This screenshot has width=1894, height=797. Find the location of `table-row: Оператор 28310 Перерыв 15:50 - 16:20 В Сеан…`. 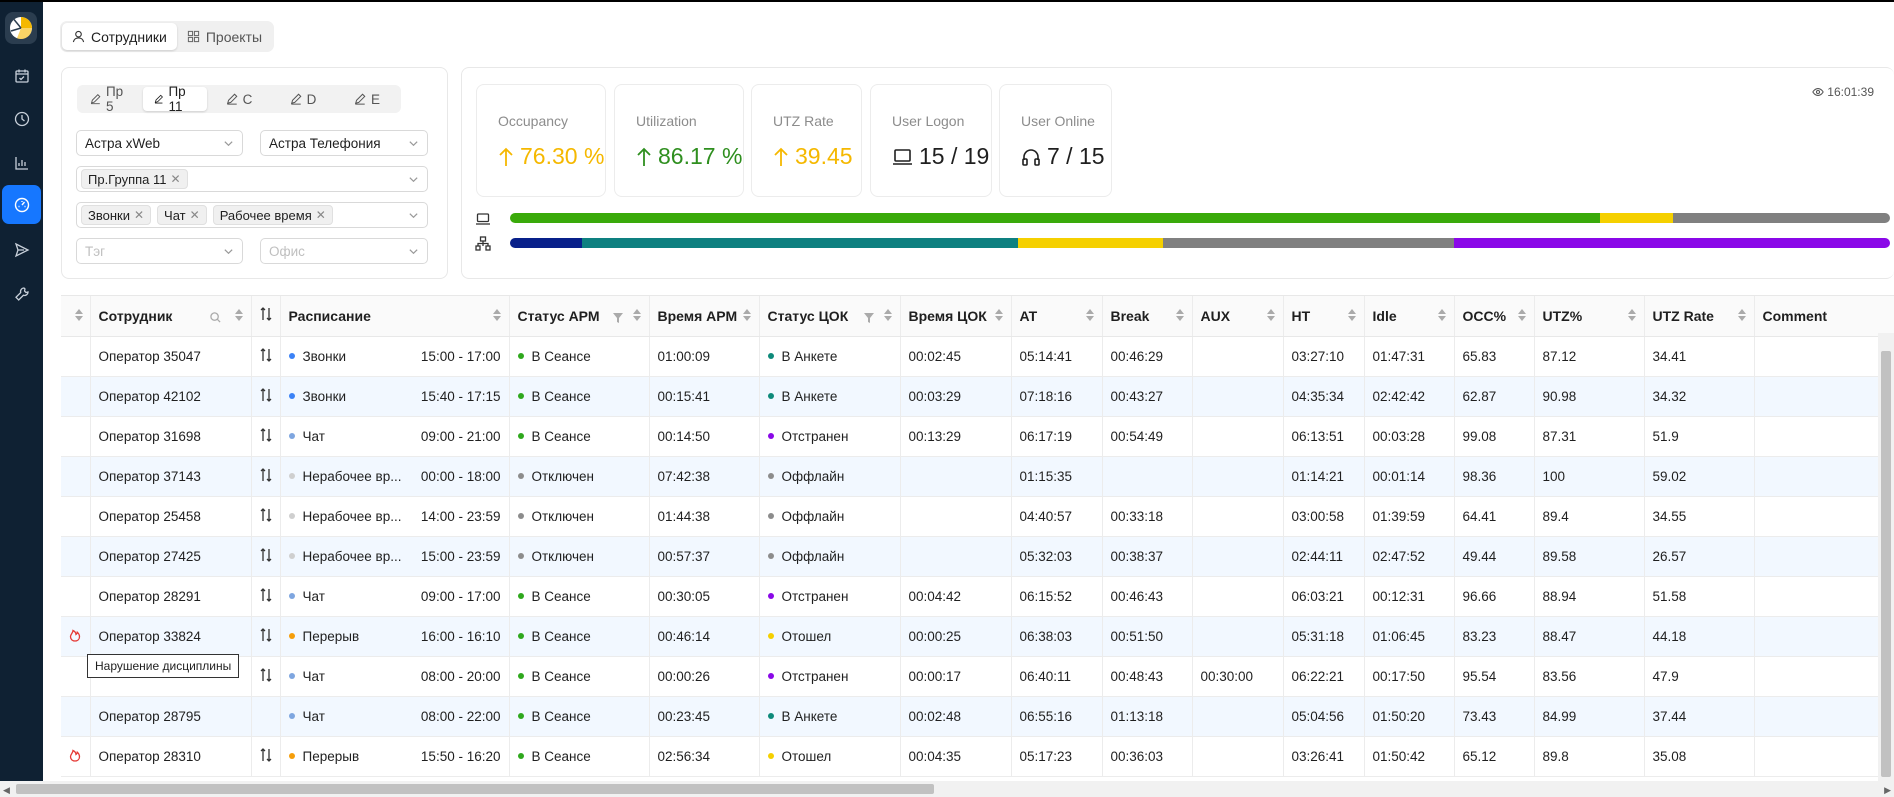

table-row: Оператор 28310 Перерыв 15:50 - 16:20 В Сеан… is located at coordinates (977, 756).